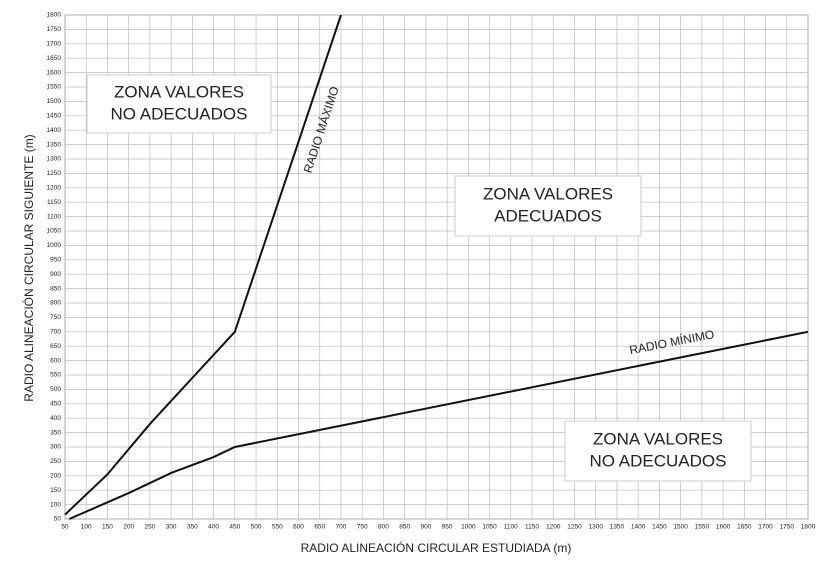 The width and height of the screenshot is (826, 584). I want to click on x-tick-label: 1550, so click(702, 527).